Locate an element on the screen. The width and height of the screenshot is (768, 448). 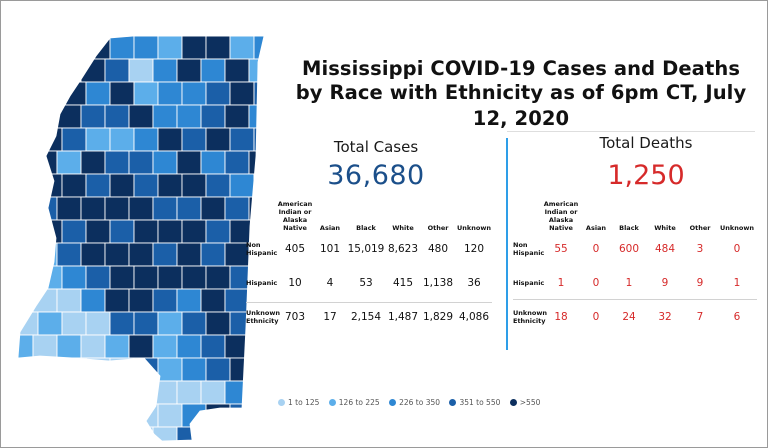
corner-cell is located at coordinates (527, 214).